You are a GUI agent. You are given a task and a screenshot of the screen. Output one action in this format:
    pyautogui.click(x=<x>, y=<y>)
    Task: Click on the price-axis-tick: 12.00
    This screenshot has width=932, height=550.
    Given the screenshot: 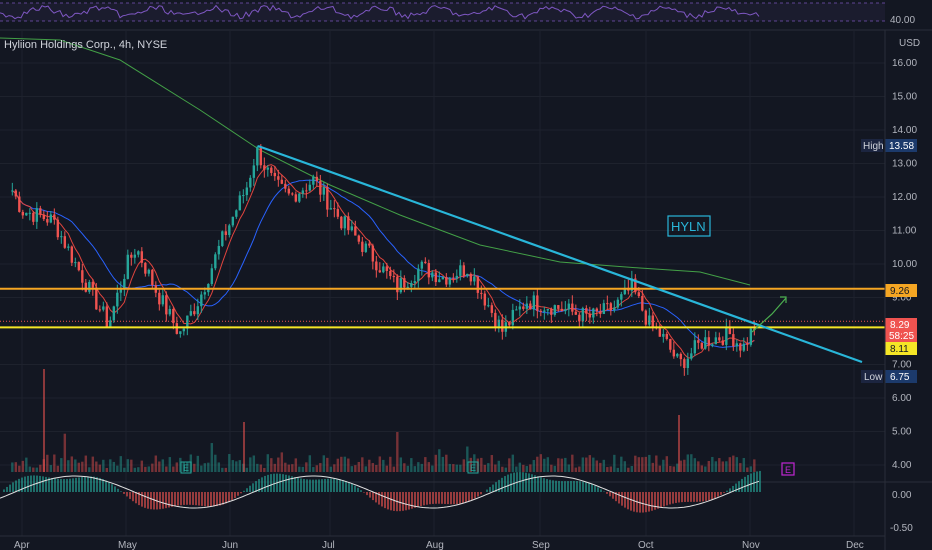 What is the action you would take?
    pyautogui.click(x=904, y=197)
    